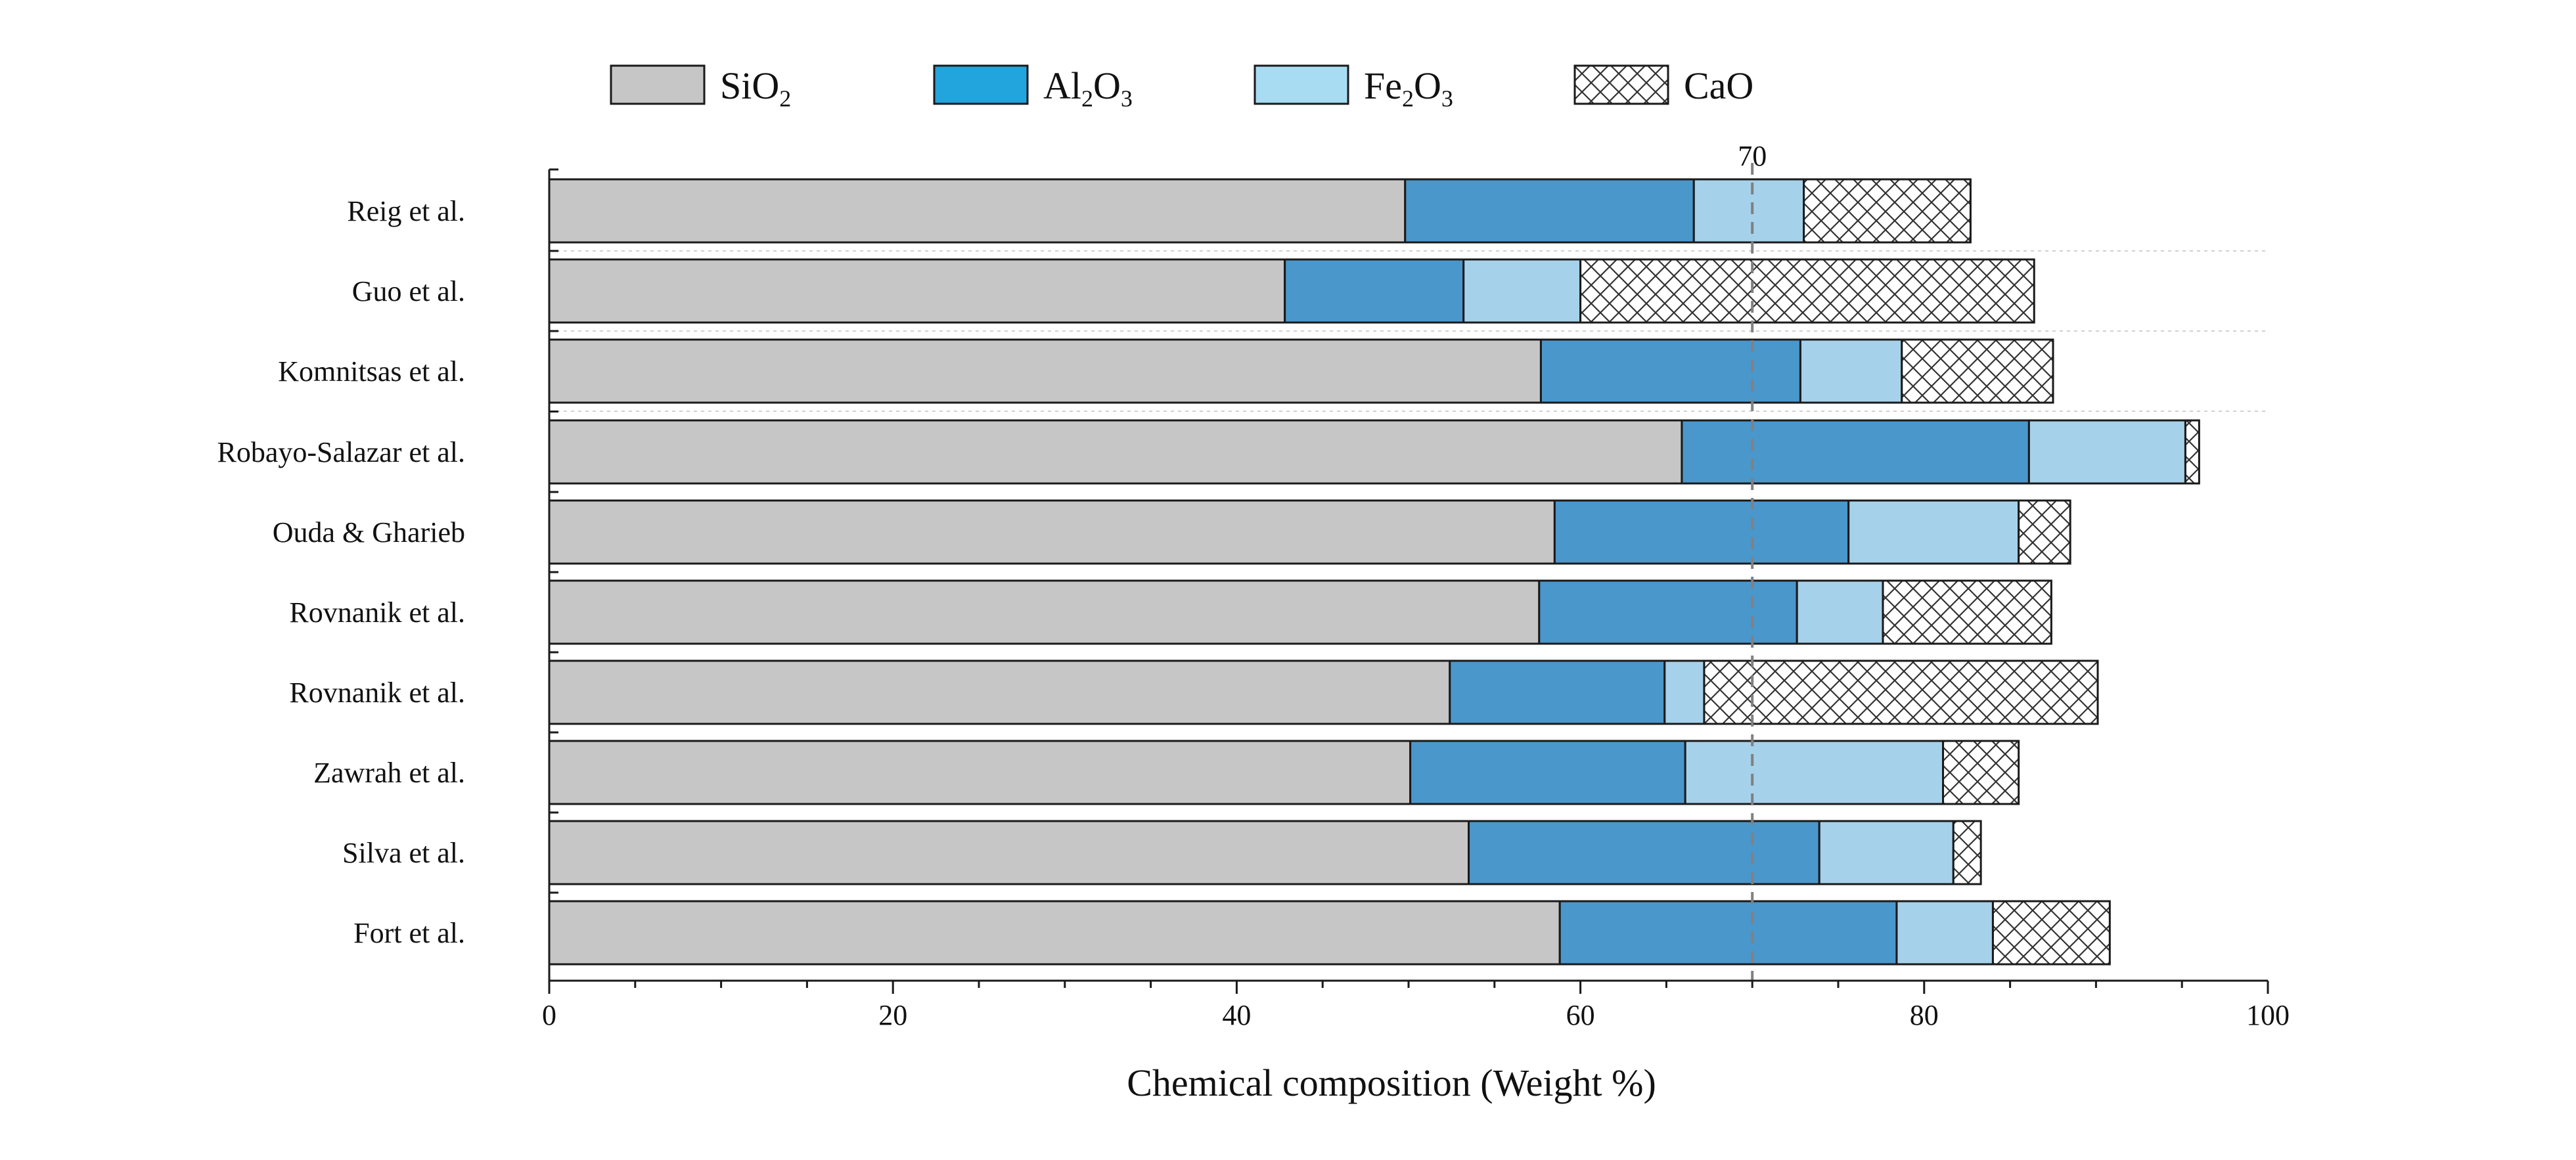 This screenshot has height=1160, width=2576. Describe the element at coordinates (892, 1015) in the screenshot. I see `x-tick-label: 20` at that location.